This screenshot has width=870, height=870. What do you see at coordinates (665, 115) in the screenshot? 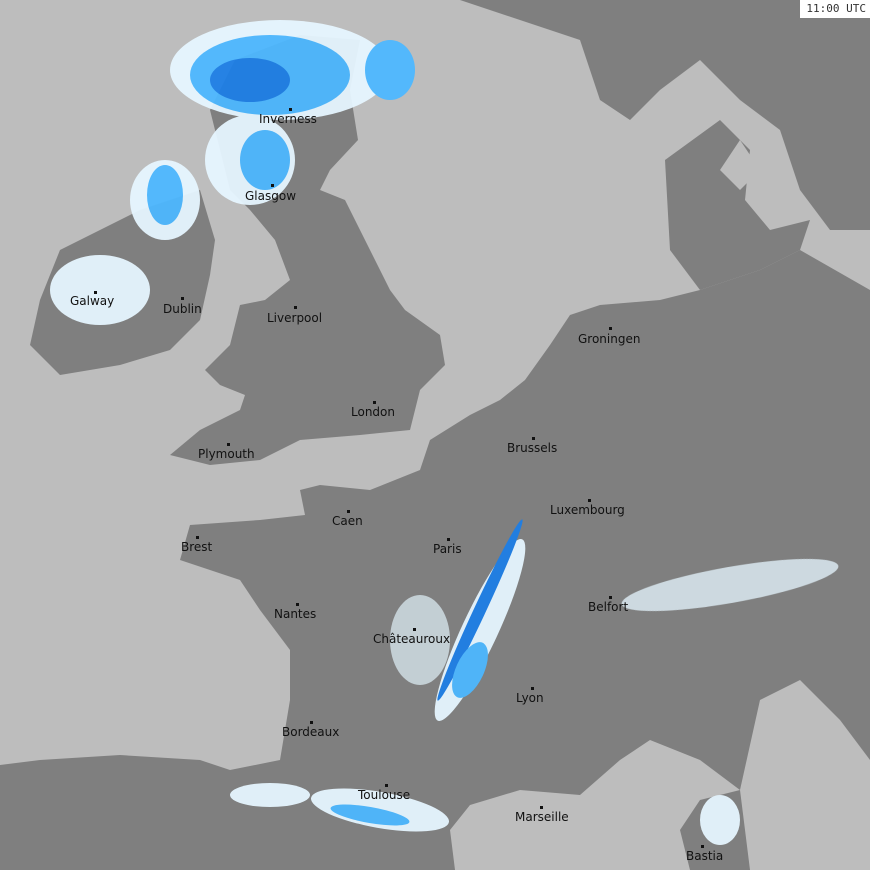
I see `scandinavia` at bounding box center [665, 115].